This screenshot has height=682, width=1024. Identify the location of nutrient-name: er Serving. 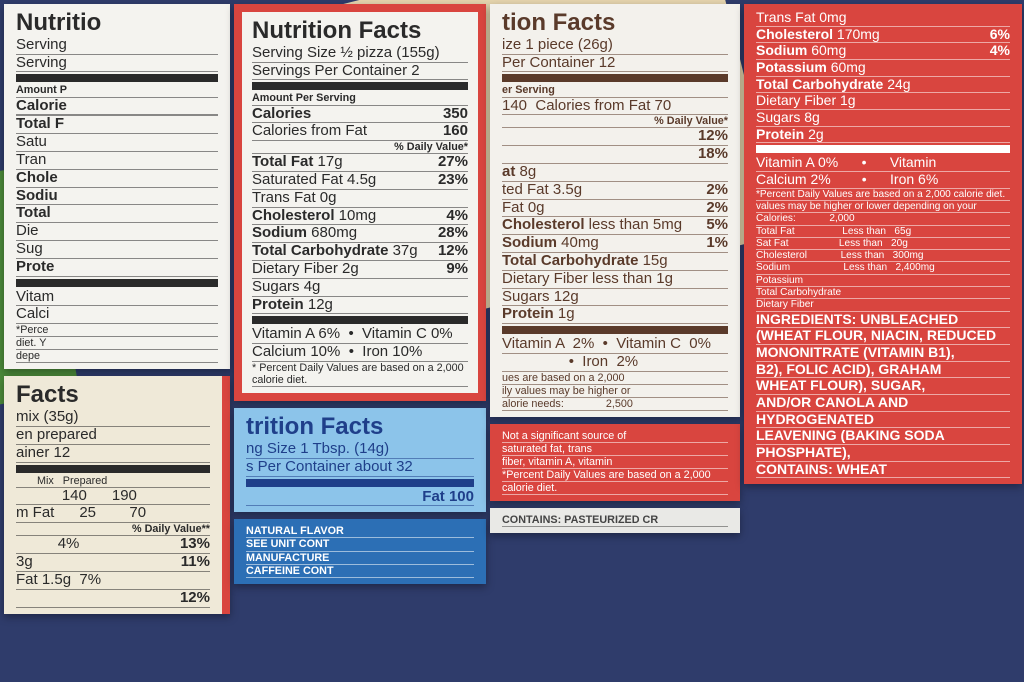
(528, 90).